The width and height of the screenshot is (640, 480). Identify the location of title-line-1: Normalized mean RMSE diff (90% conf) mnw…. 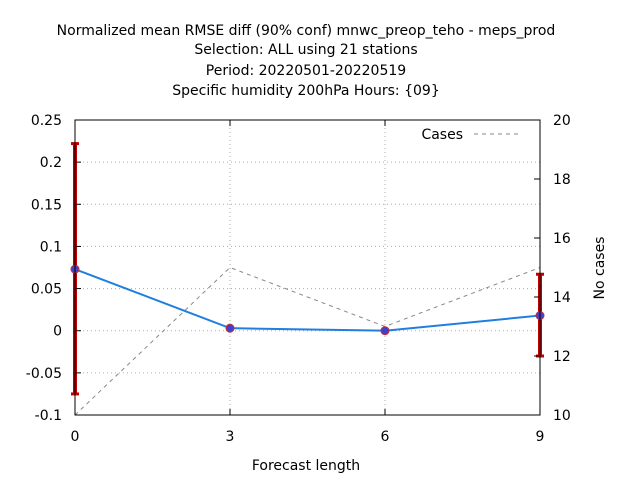
(306, 31).